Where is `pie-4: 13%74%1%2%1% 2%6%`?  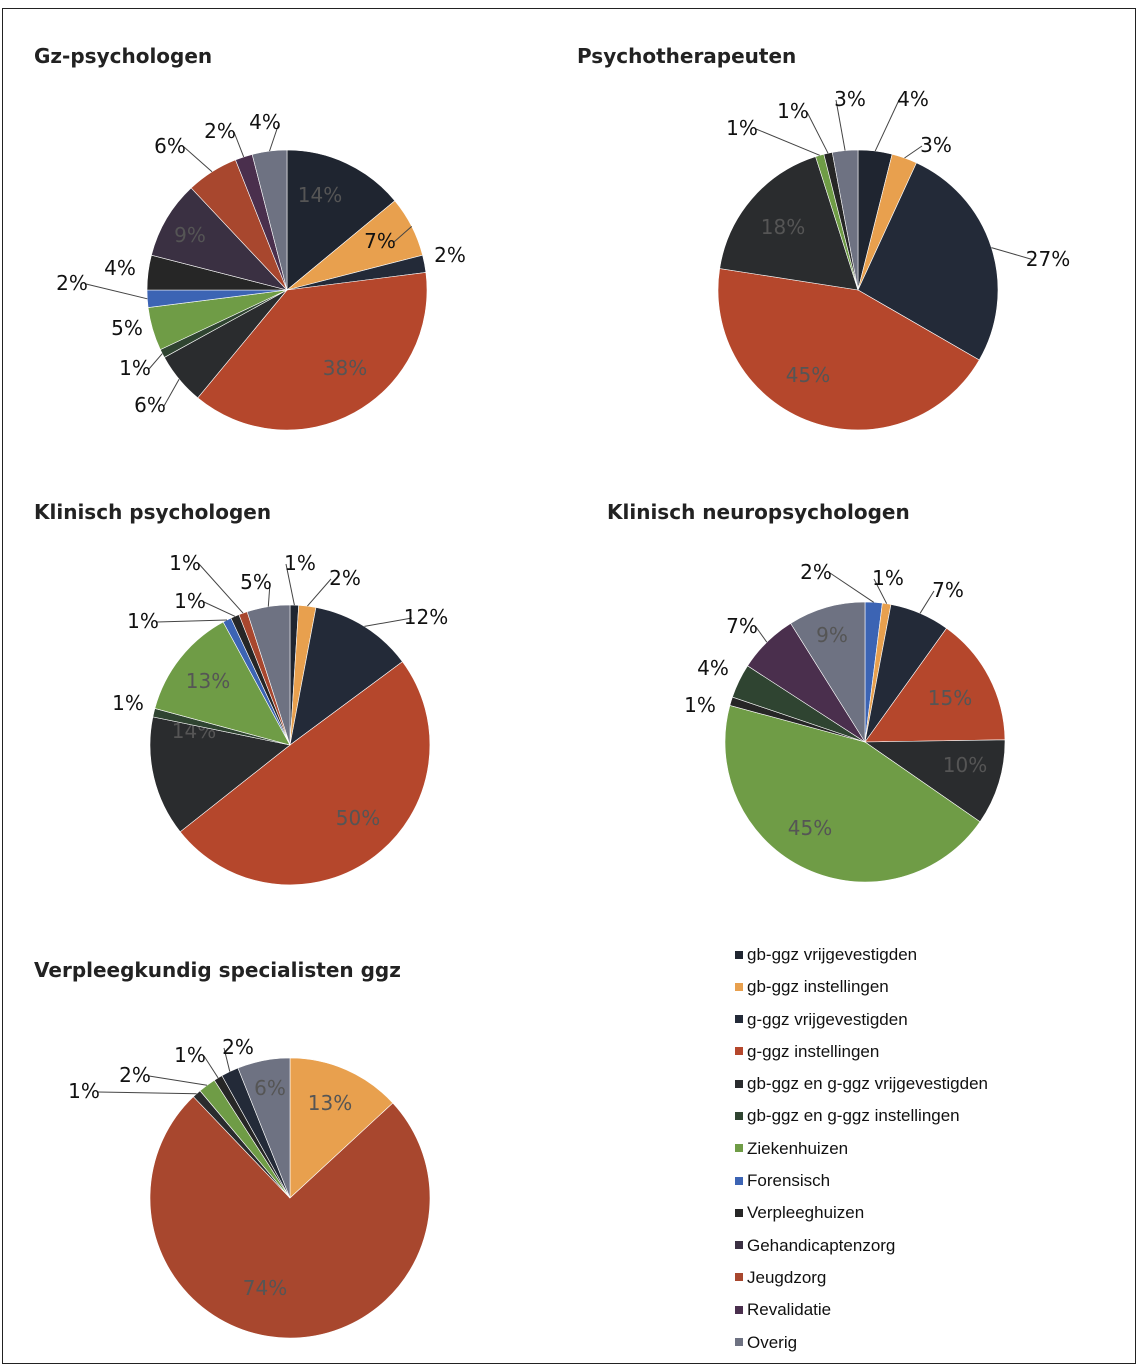
pie-4: 13%74%1%2%1% 2%6% is located at coordinates (249, 1187).